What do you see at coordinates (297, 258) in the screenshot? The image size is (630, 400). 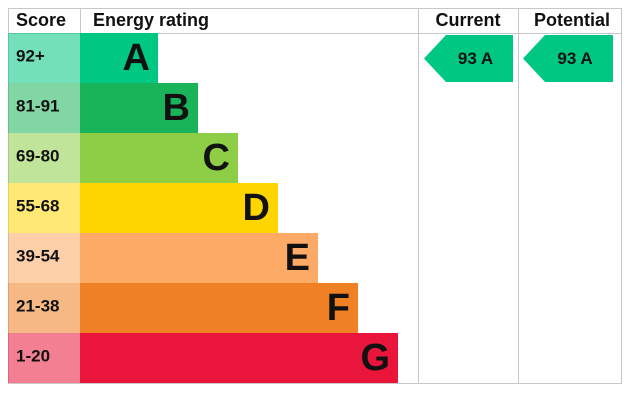 I see `rating-letter: E` at bounding box center [297, 258].